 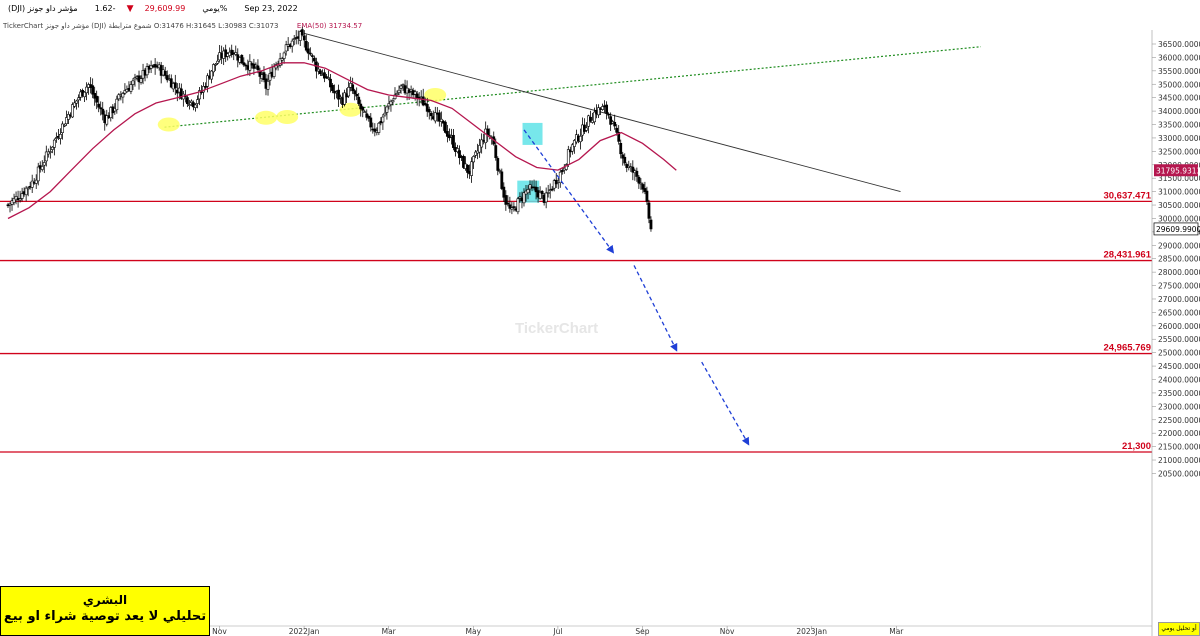 I want to click on price-tick-label: 29000.0000, so click(x=1179, y=245).